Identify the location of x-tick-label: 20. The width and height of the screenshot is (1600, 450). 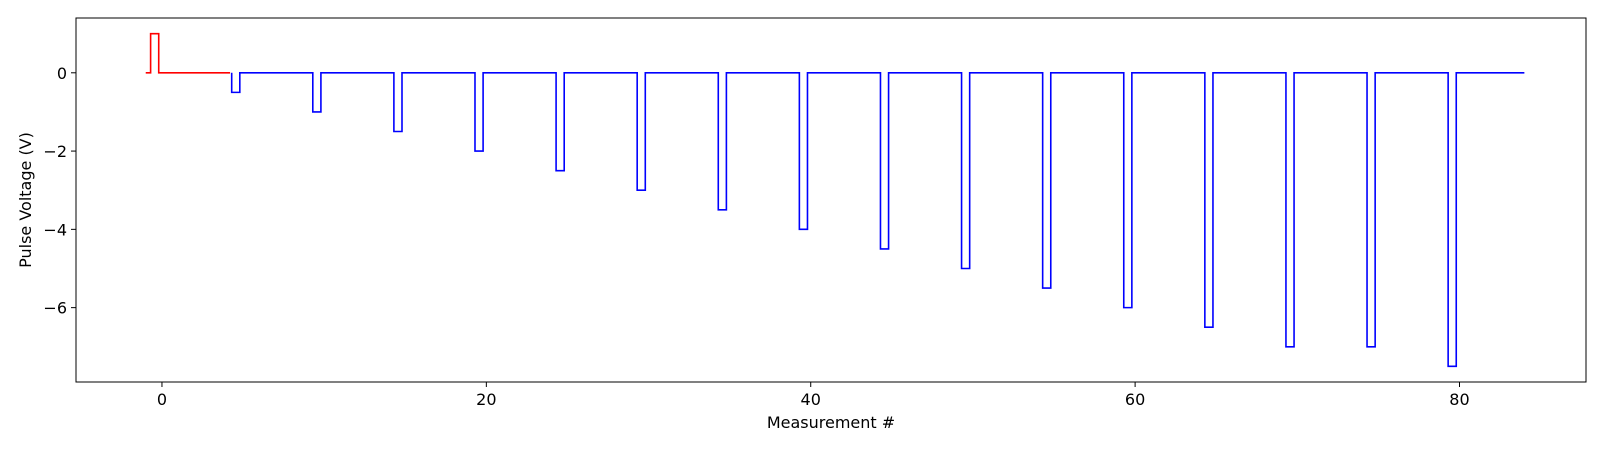
(486, 399).